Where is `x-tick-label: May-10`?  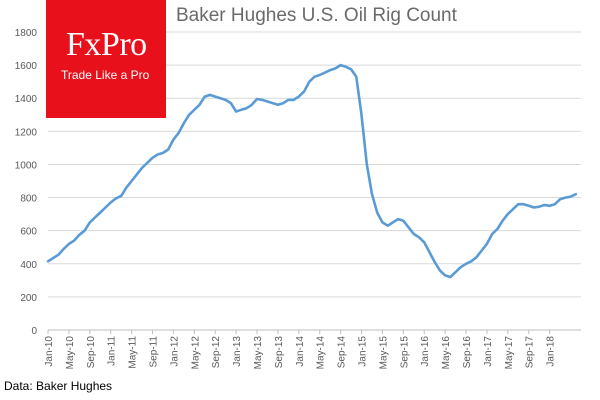 x-tick-label: May-10 is located at coordinates (70, 353).